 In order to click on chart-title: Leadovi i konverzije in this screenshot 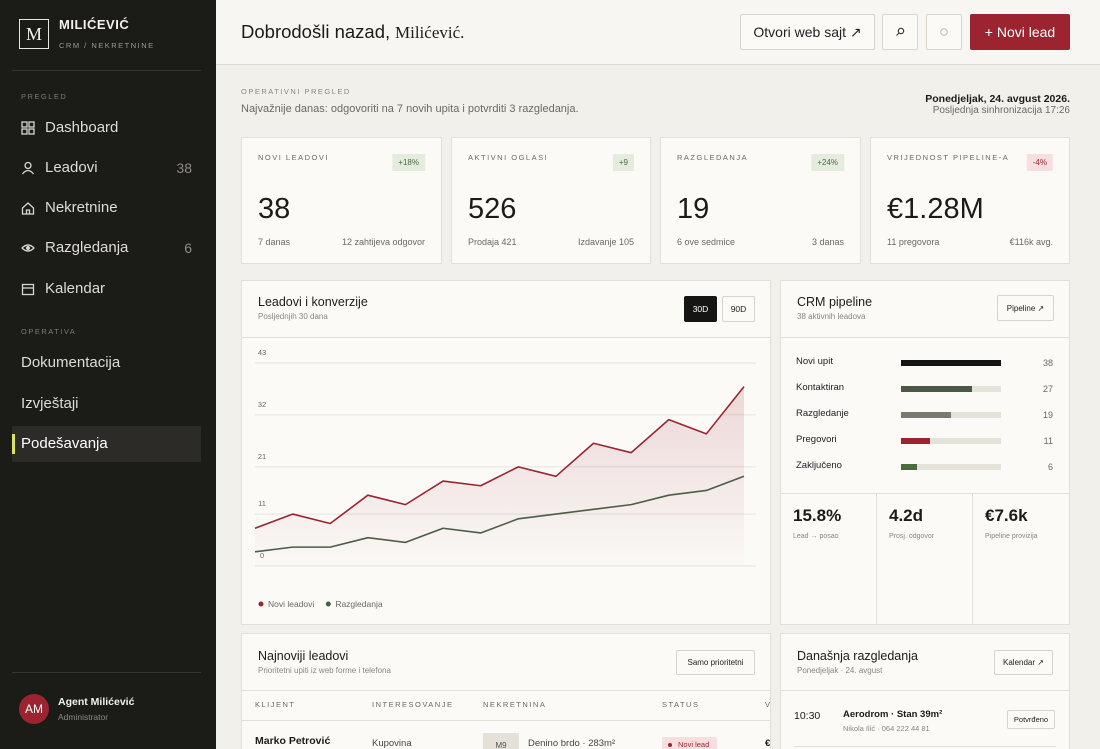, I will do `click(313, 301)`.